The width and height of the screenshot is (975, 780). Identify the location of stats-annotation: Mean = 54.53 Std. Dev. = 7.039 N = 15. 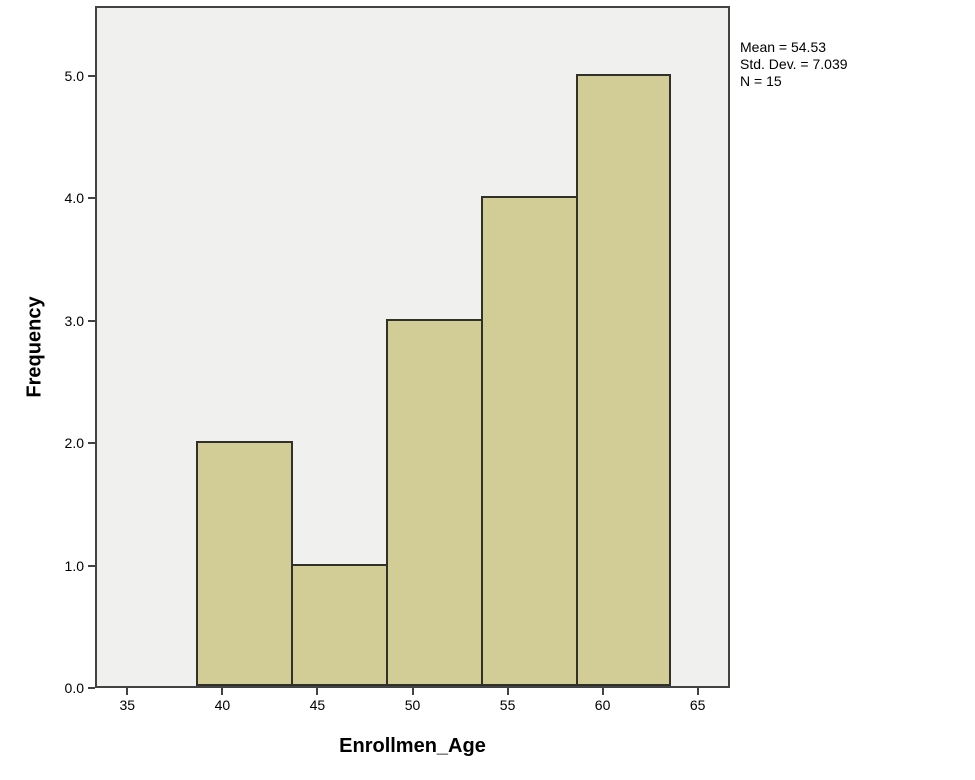
(794, 64).